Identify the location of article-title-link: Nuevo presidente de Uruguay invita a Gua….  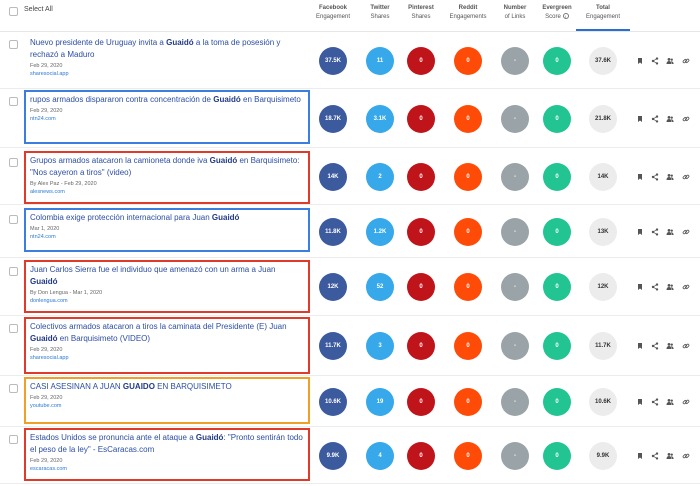
(167, 49).